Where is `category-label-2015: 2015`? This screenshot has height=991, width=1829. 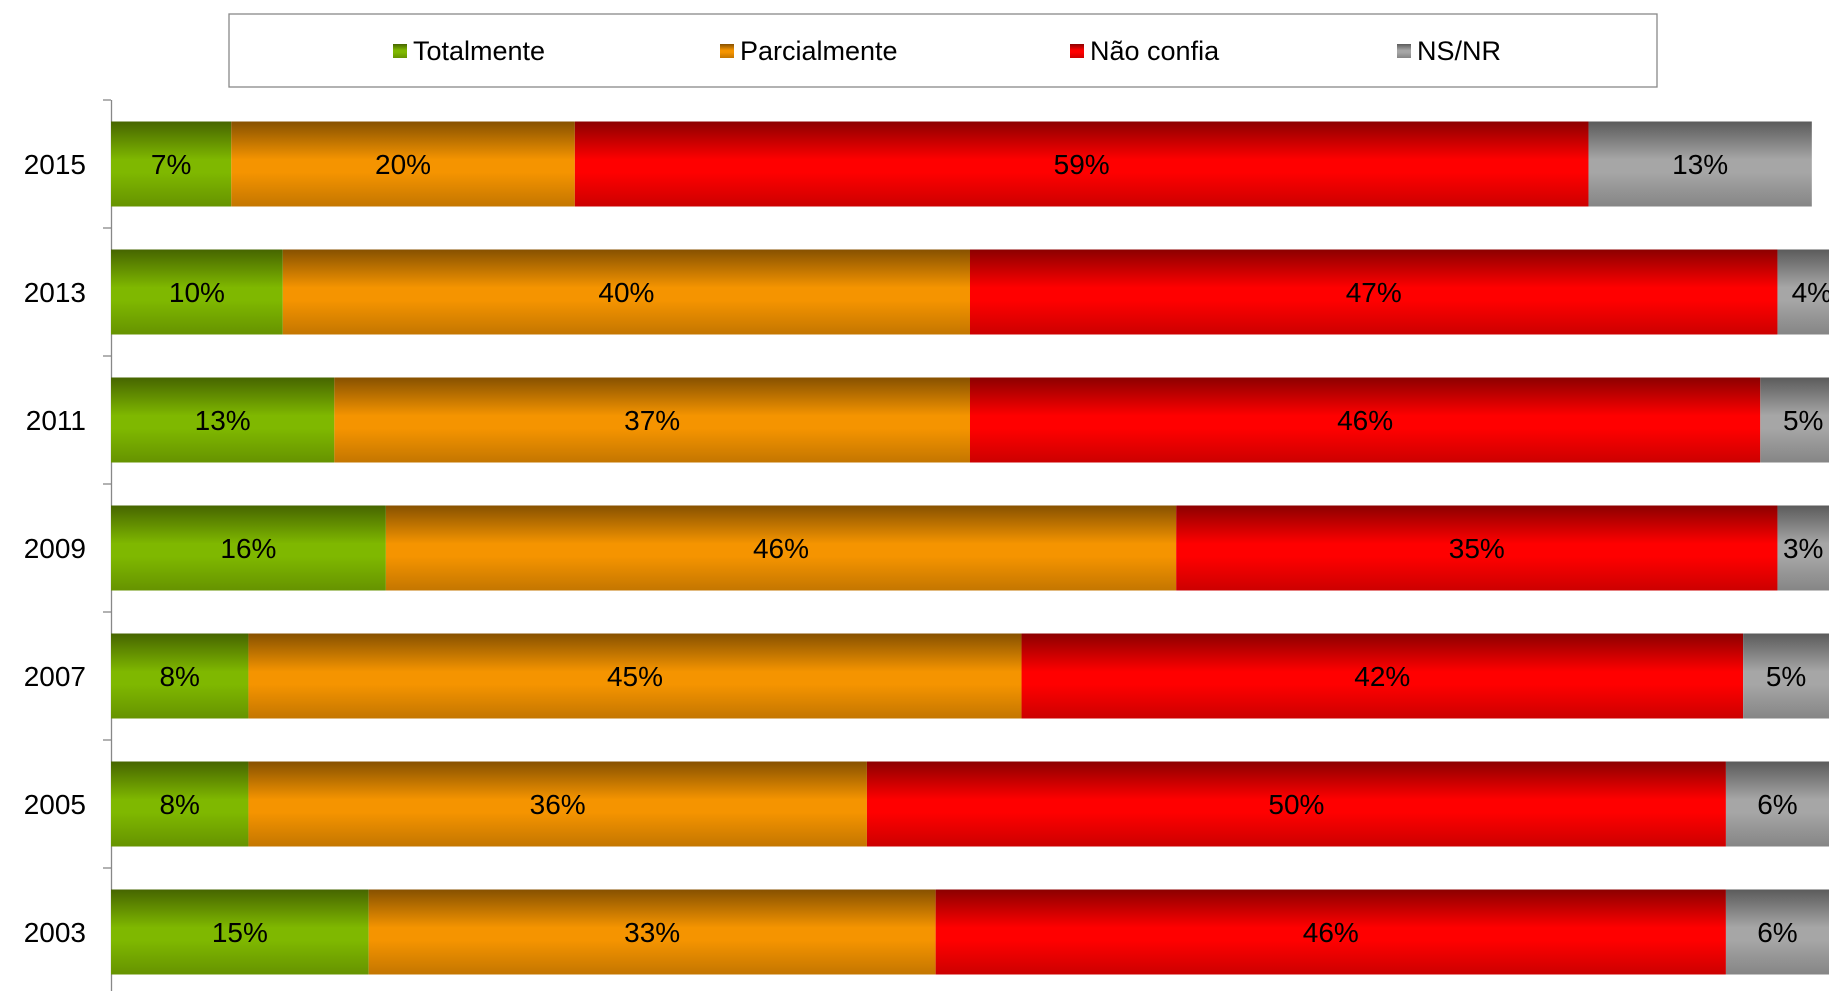
category-label-2015: 2015 is located at coordinates (55, 164).